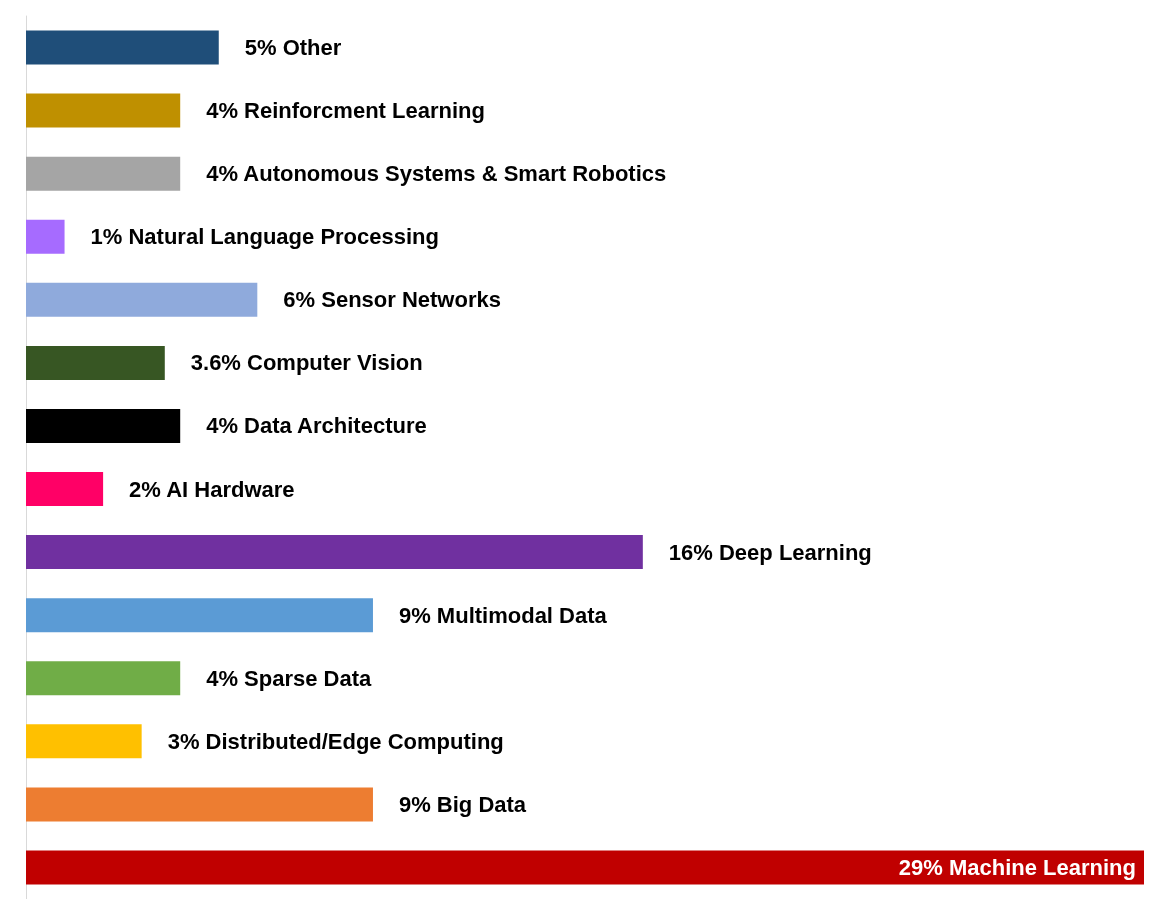 The width and height of the screenshot is (1153, 907). I want to click on y-tick-label: AI Hardware, so click(227, 489).